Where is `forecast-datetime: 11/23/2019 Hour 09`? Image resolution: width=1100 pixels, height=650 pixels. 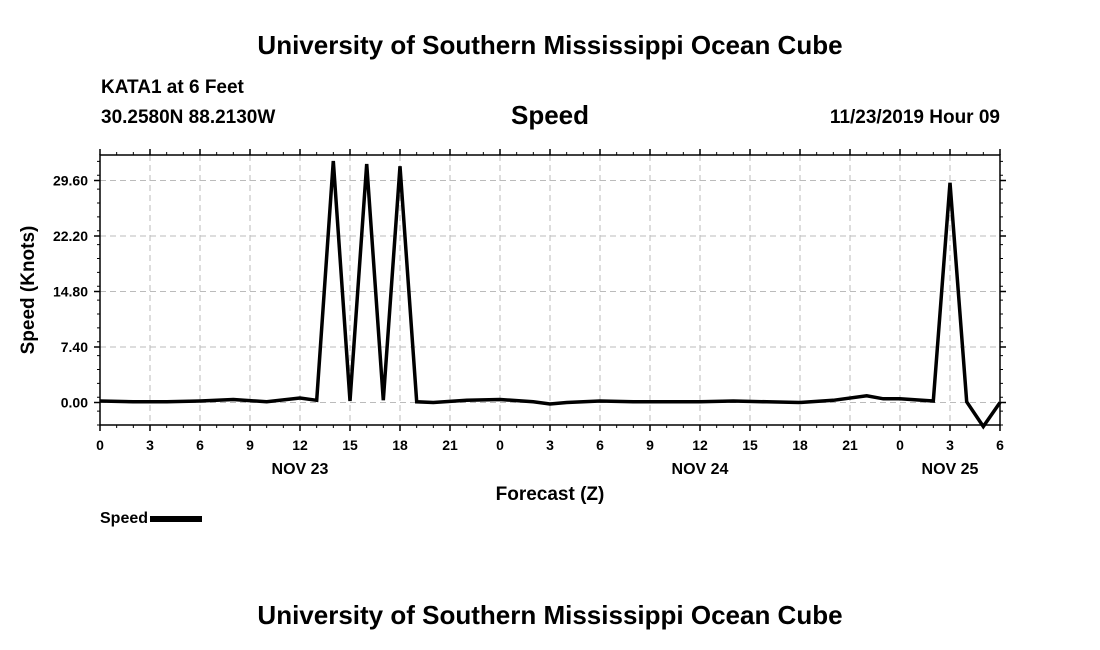 forecast-datetime: 11/23/2019 Hour 09 is located at coordinates (914, 117).